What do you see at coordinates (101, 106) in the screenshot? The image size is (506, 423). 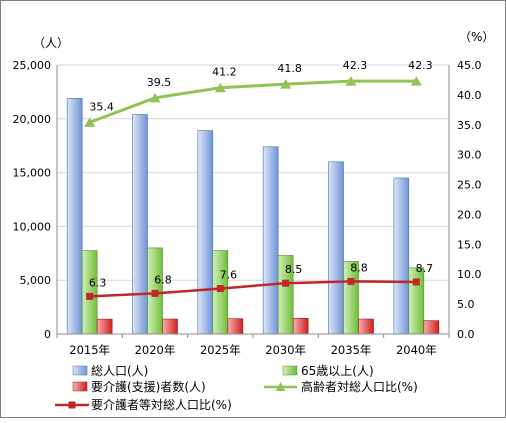 I see `data-label-elderly-ratio: 35.4` at bounding box center [101, 106].